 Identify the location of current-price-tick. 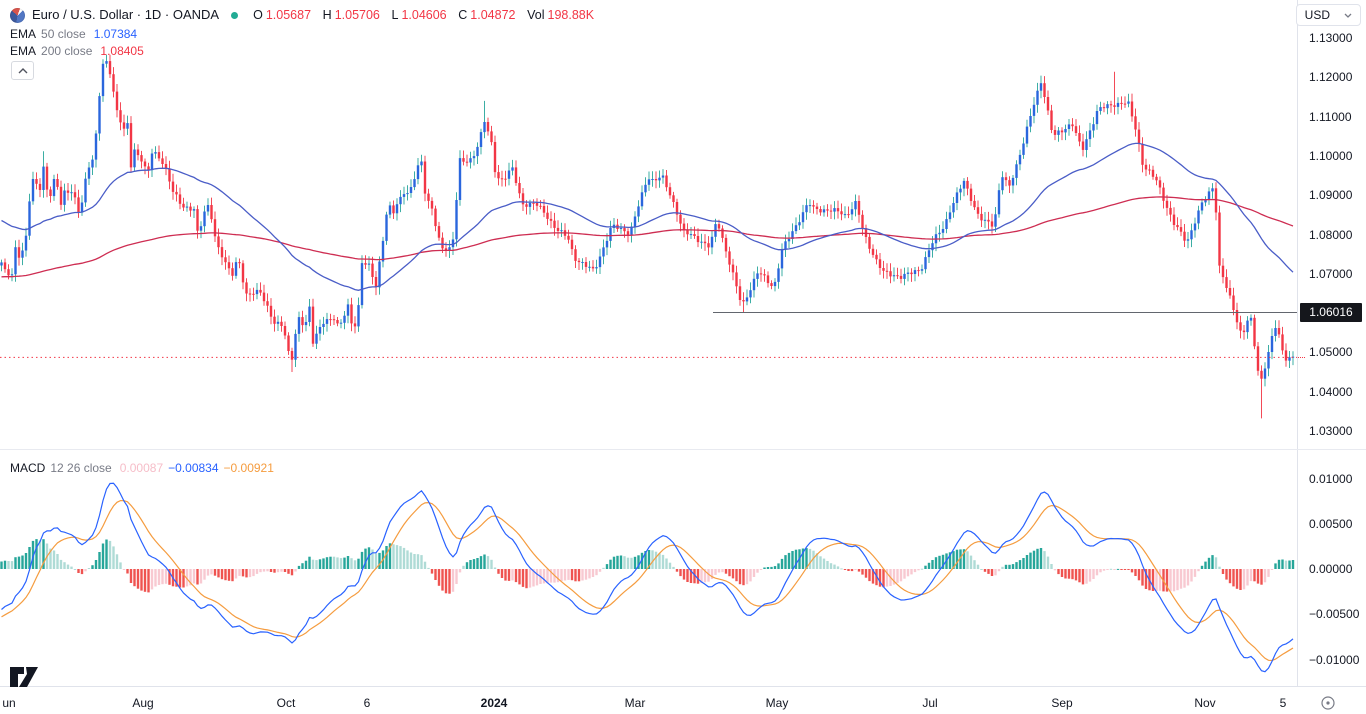
(1301, 358).